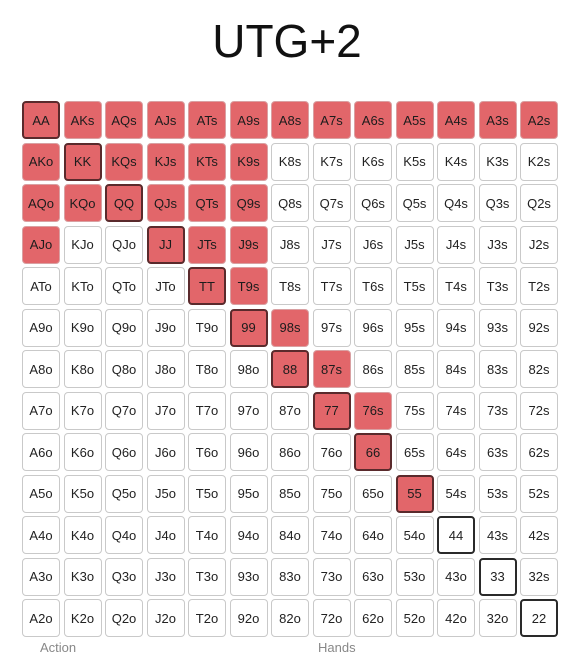 The width and height of the screenshot is (574, 656). Describe the element at coordinates (124, 327) in the screenshot. I see `hand-cell-q9o: Q9o` at that location.